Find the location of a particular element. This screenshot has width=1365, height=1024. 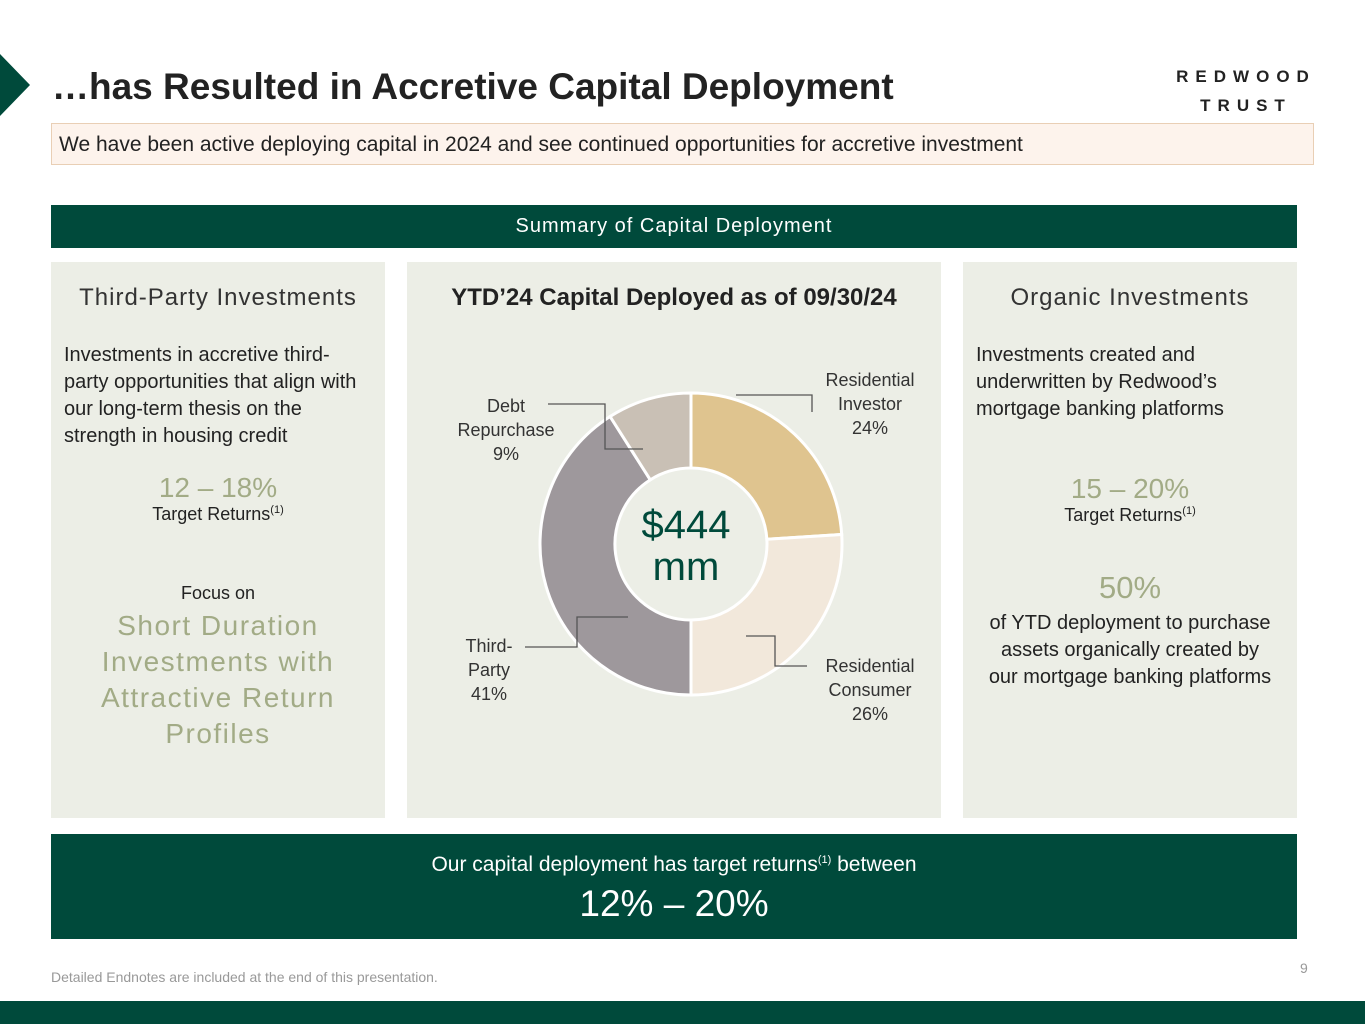

chart-center-total: $444 mm is located at coordinates (686, 546).